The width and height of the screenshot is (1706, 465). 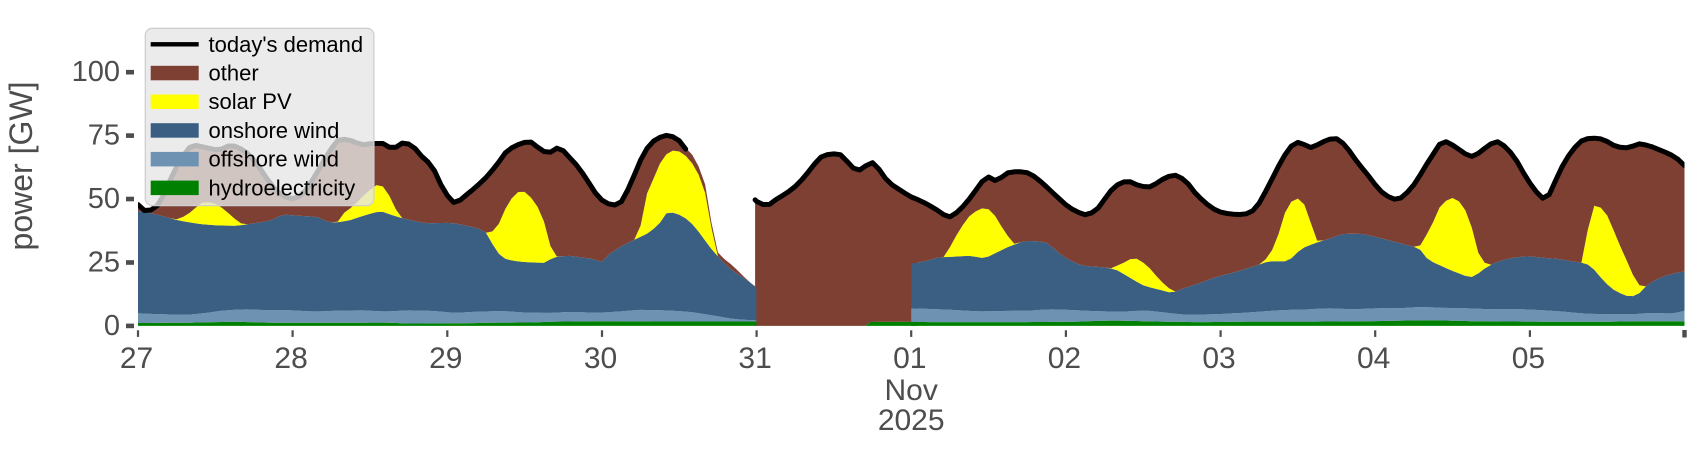 What do you see at coordinates (96, 72) in the screenshot?
I see `svg-text: 100` at bounding box center [96, 72].